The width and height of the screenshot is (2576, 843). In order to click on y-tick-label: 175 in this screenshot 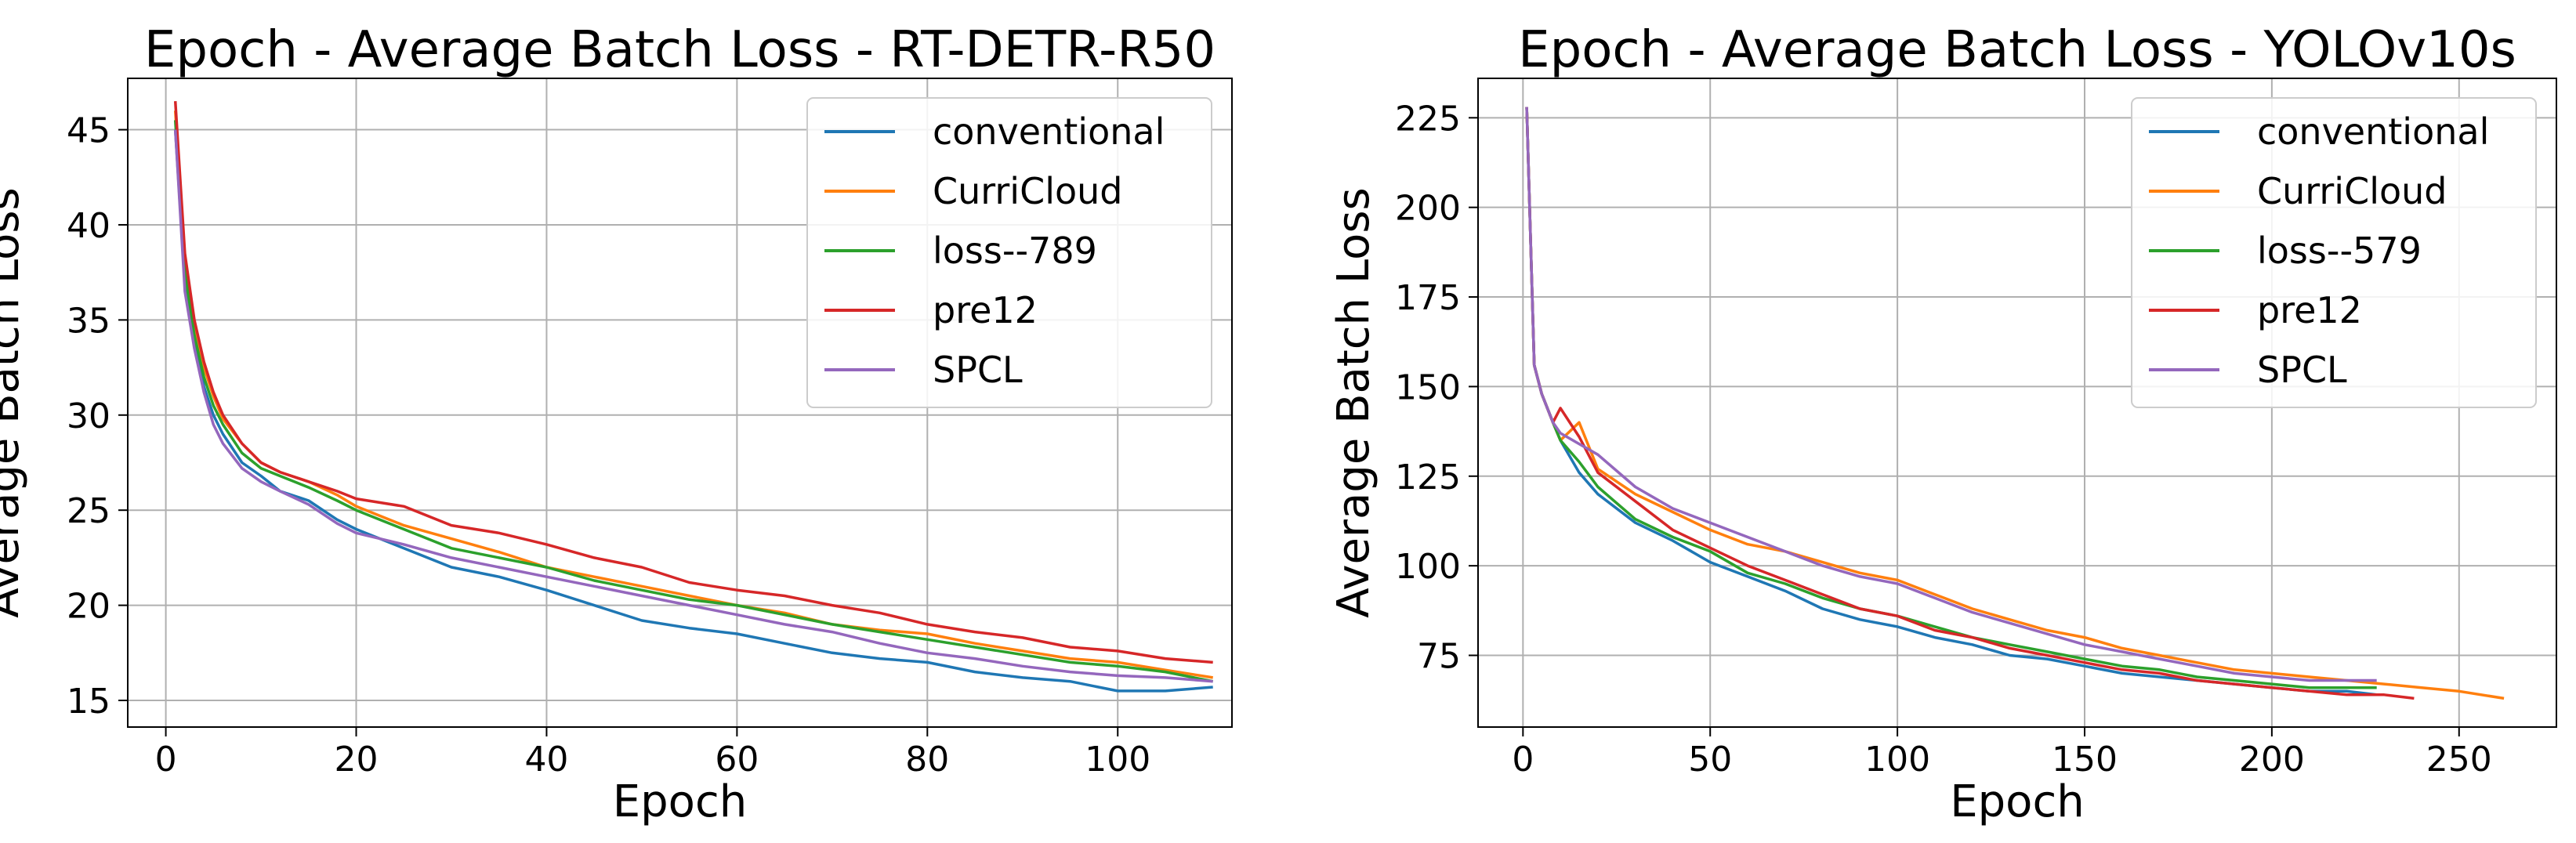, I will do `click(1428, 298)`.